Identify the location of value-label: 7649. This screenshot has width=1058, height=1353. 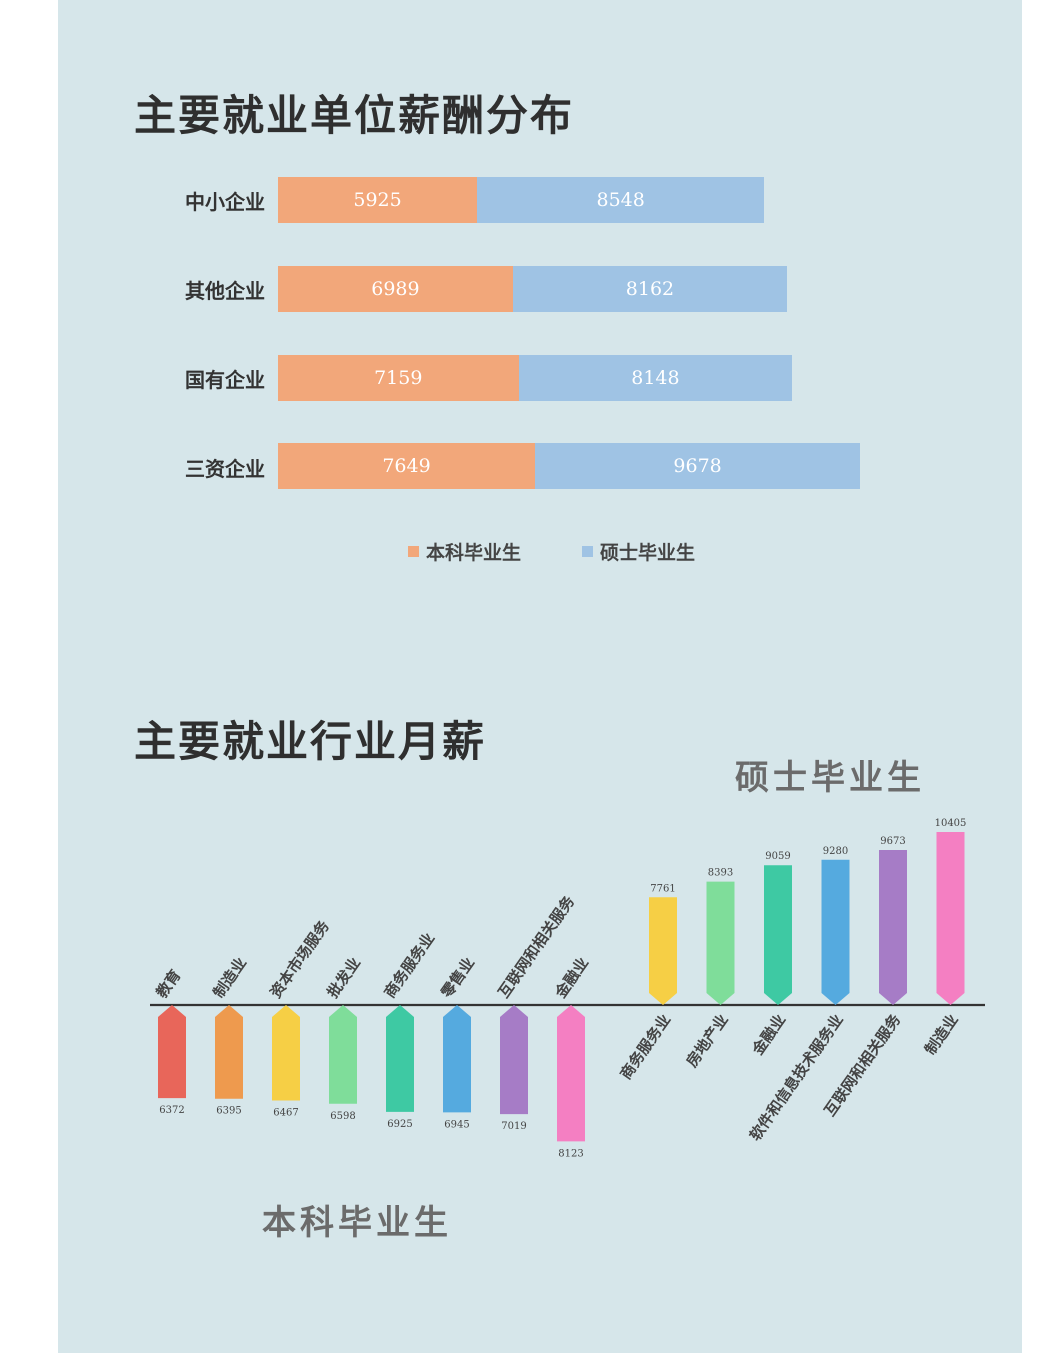
(406, 466).